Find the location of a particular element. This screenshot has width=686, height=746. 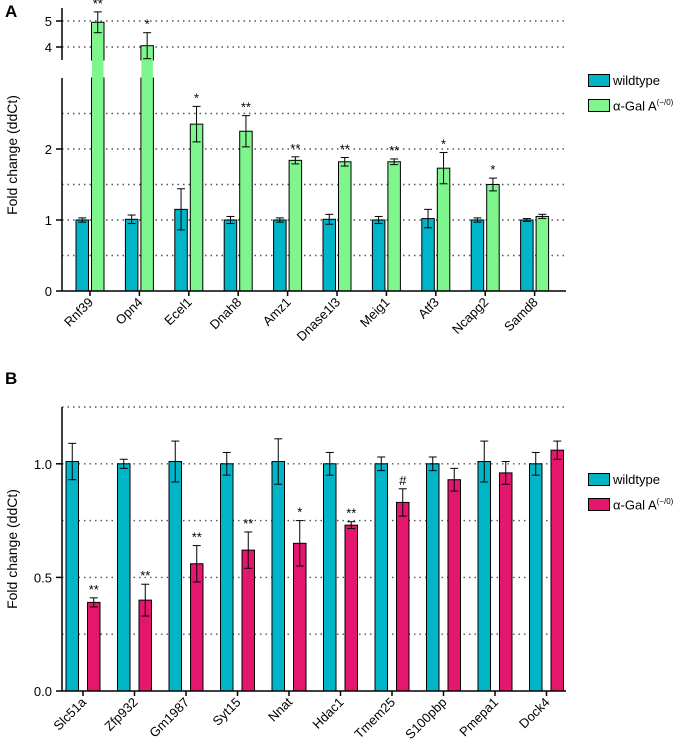

legend-item-wildtype-b: wildtype is located at coordinates (630, 479).